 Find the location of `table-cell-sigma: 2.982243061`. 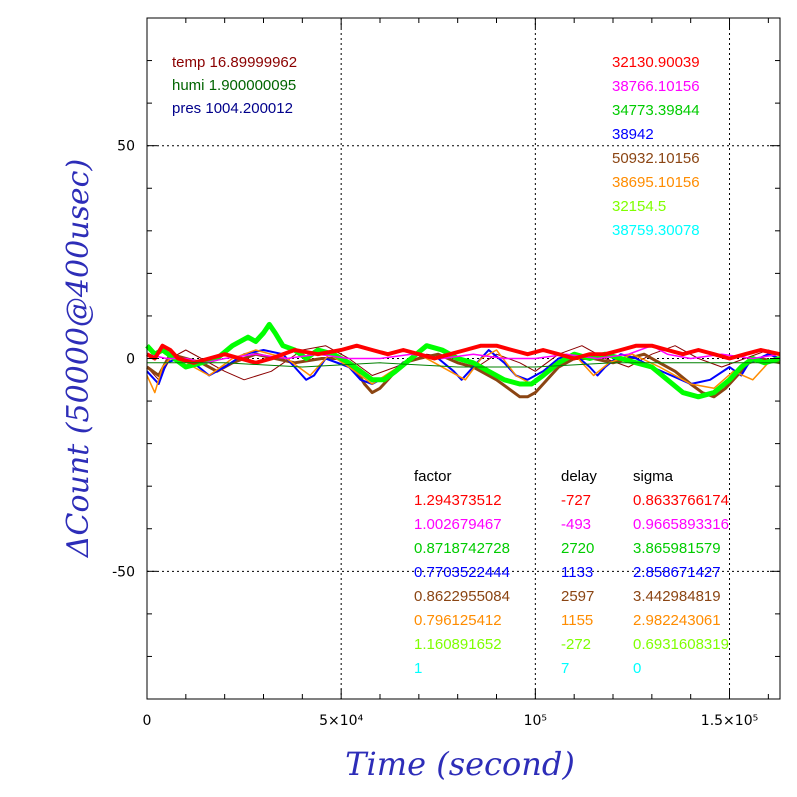

table-cell-sigma: 2.982243061 is located at coordinates (677, 620).